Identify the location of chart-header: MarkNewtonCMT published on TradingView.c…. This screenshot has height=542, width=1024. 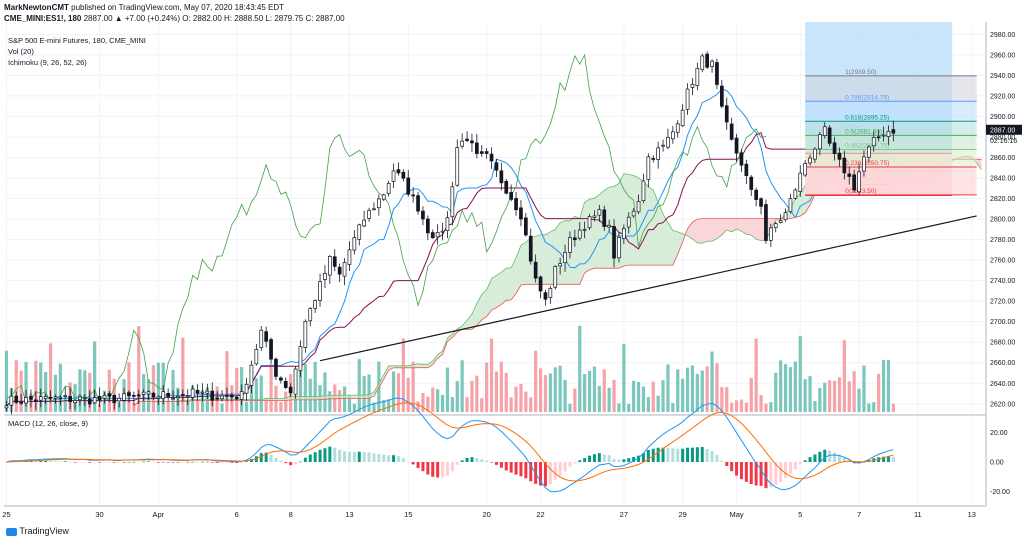
(174, 13).